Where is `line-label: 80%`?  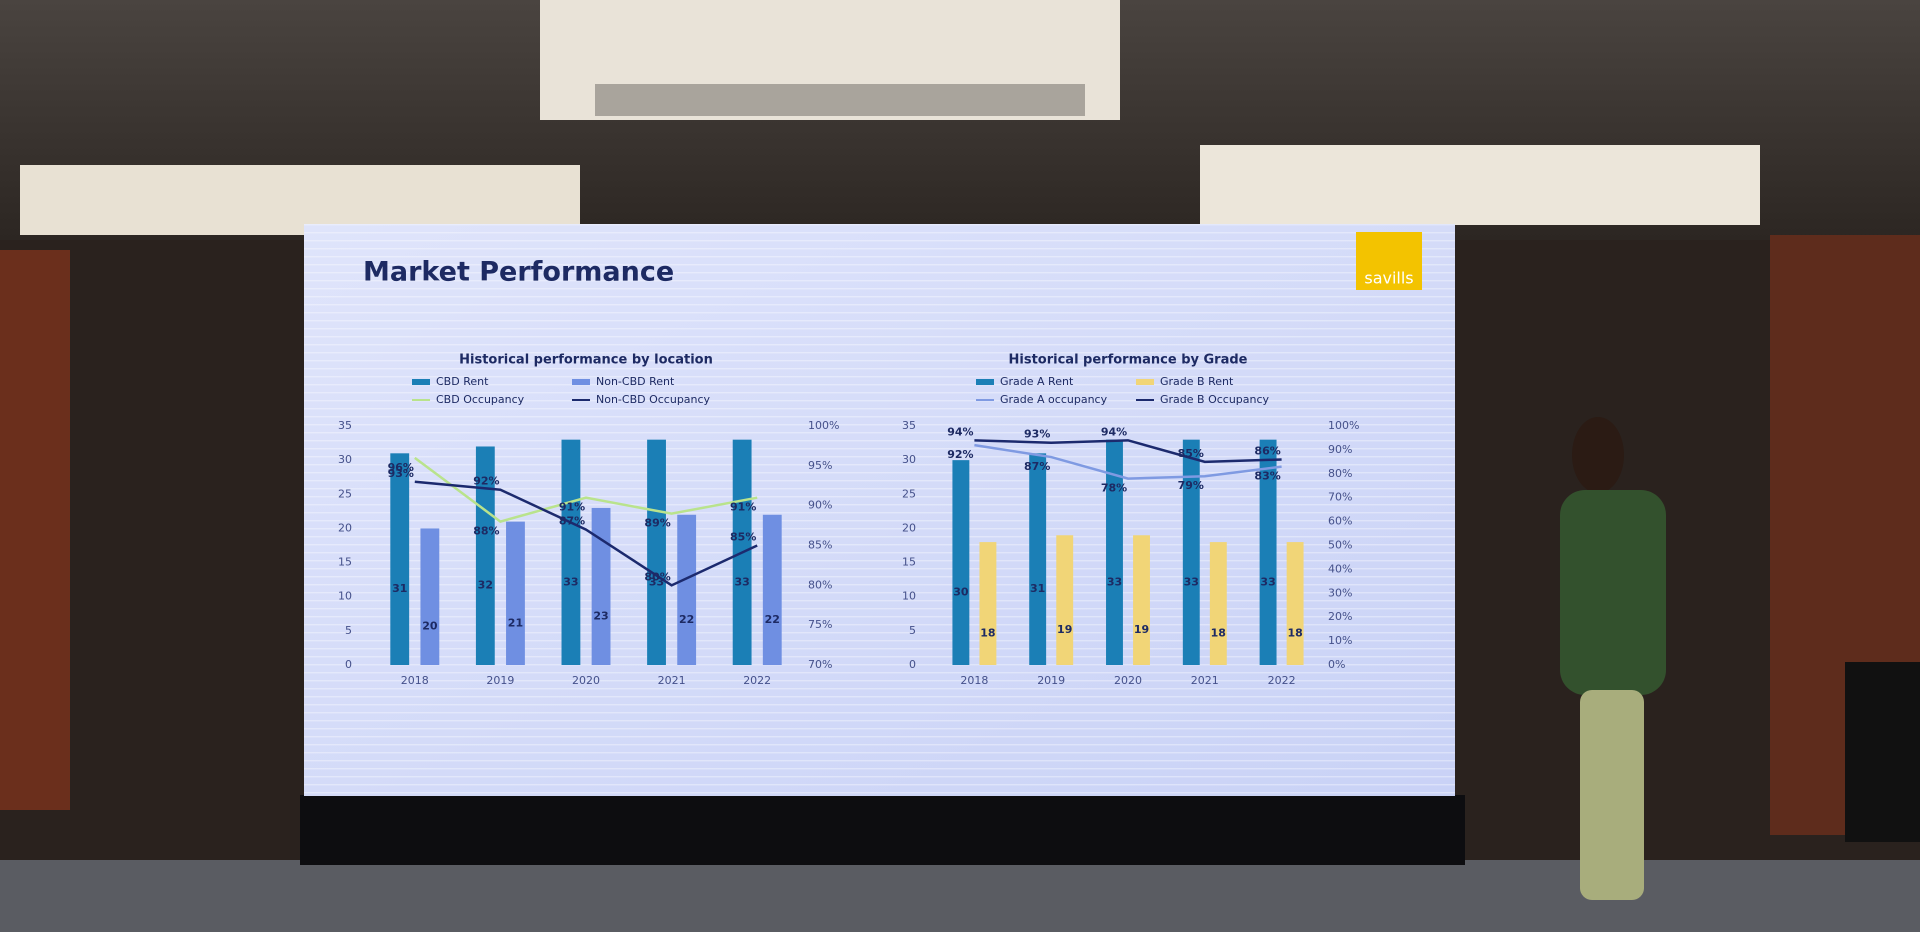 line-label: 80% is located at coordinates (657, 576).